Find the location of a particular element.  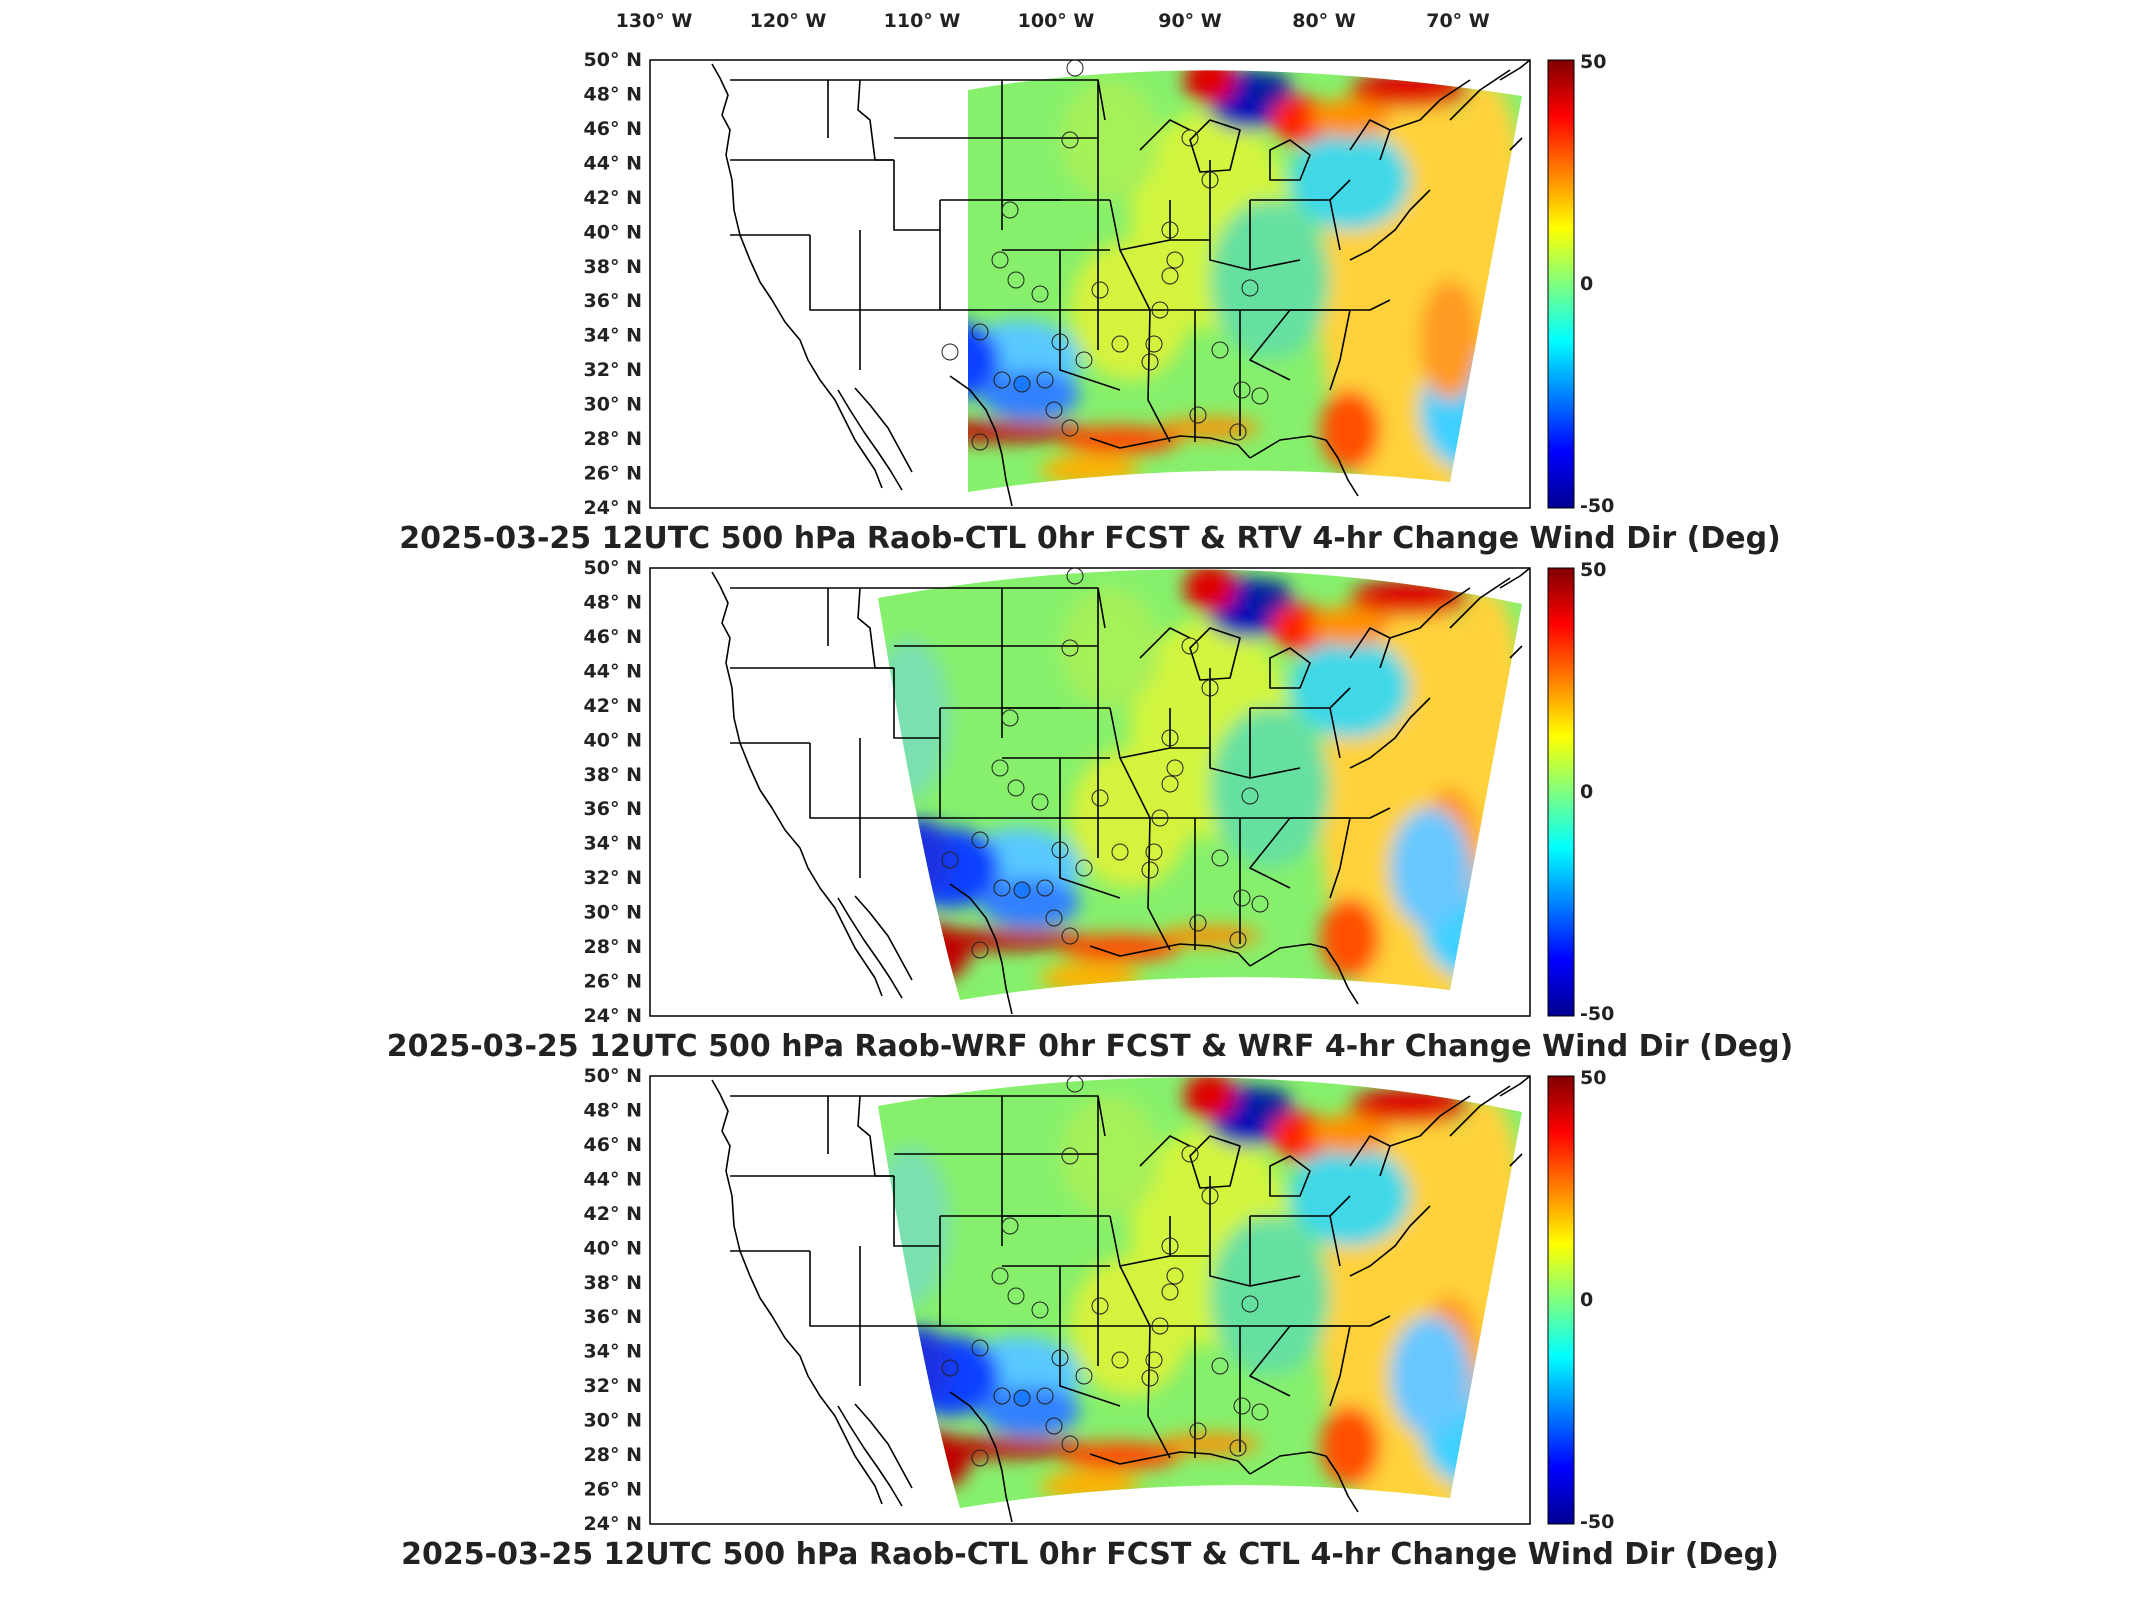

lat-label: 28° N is located at coordinates (613, 439).